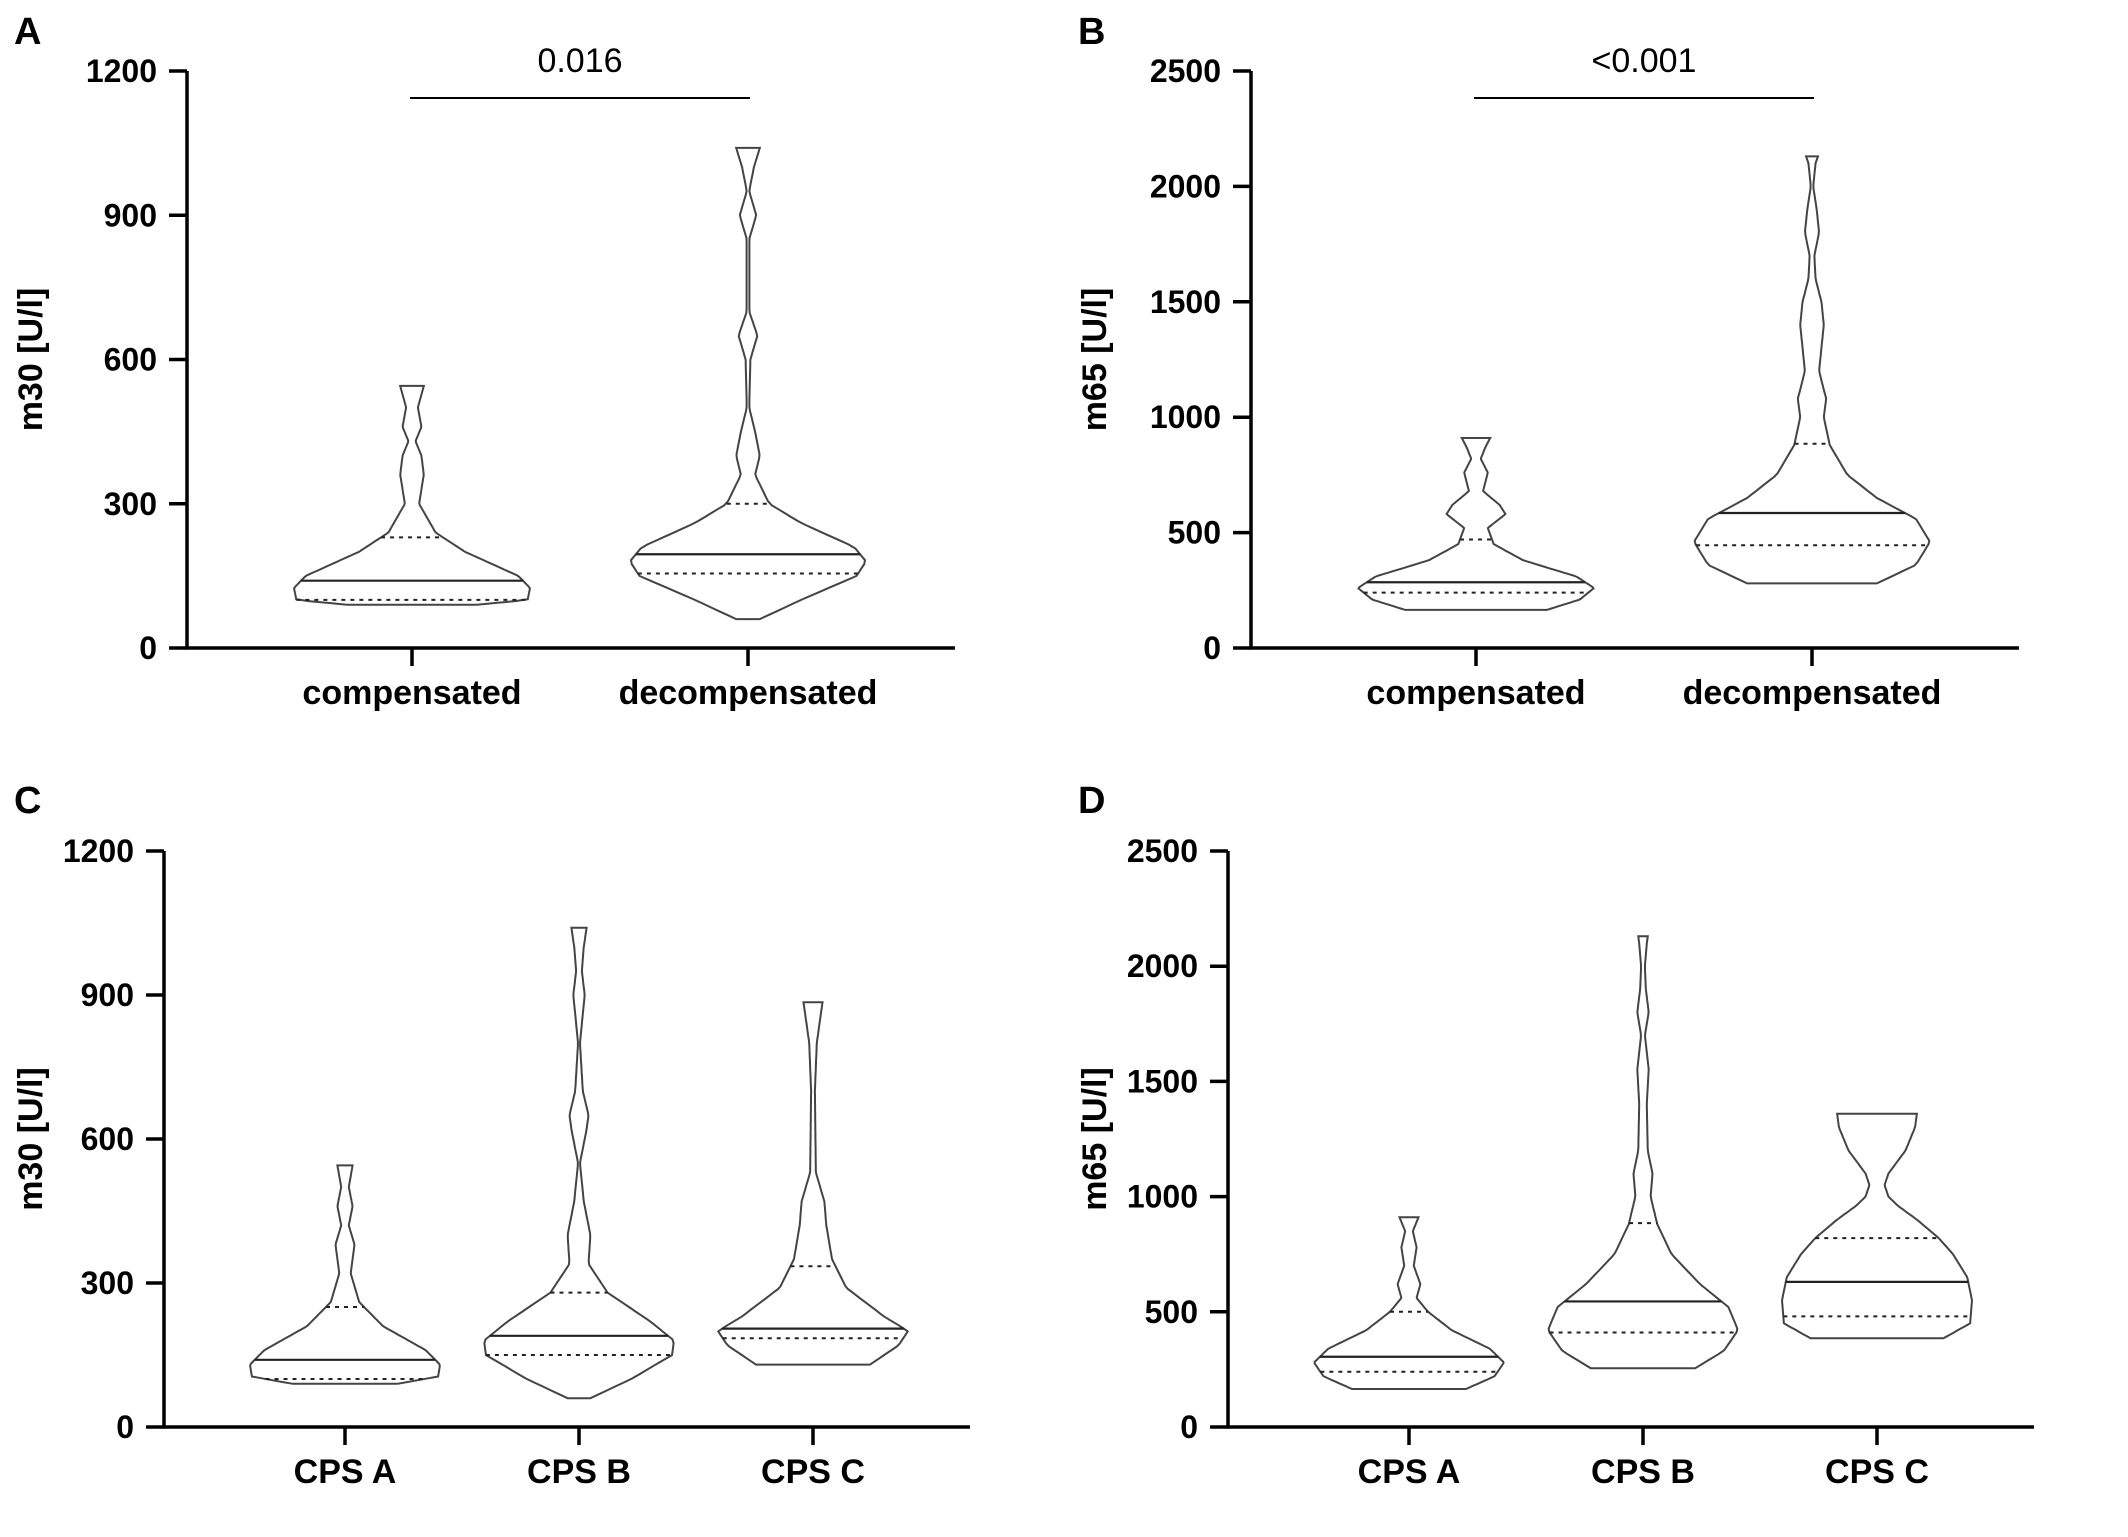 The width and height of the screenshot is (2128, 1537). I want to click on panel-b-y-tick-label: 2000, so click(1185, 186).